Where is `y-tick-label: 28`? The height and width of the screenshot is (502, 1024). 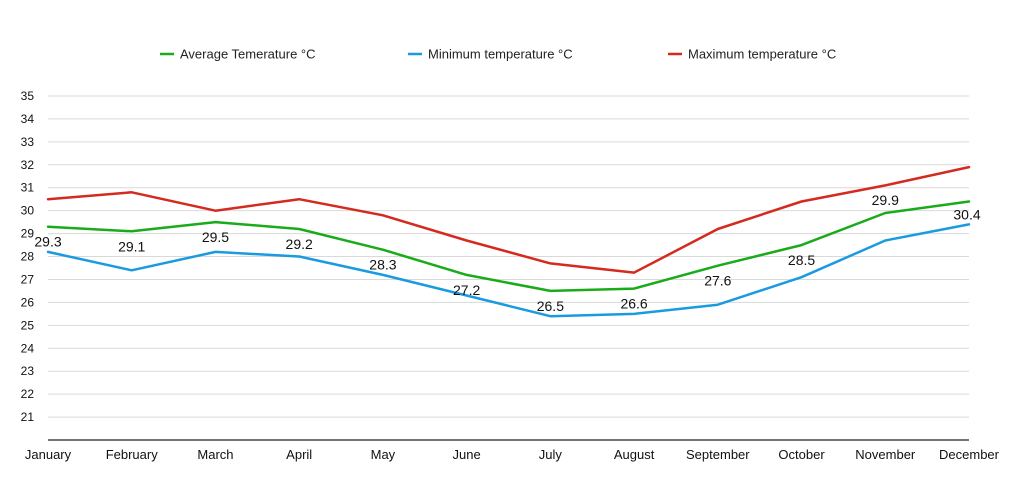
y-tick-label: 28 is located at coordinates (28, 257).